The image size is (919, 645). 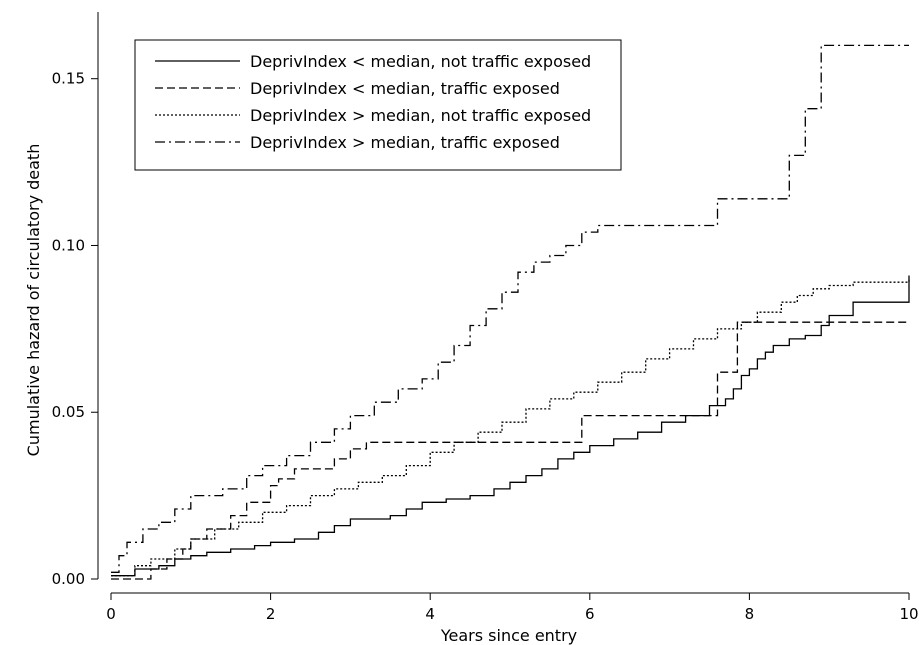 I want to click on x-tick-label: 10, so click(x=908, y=614).